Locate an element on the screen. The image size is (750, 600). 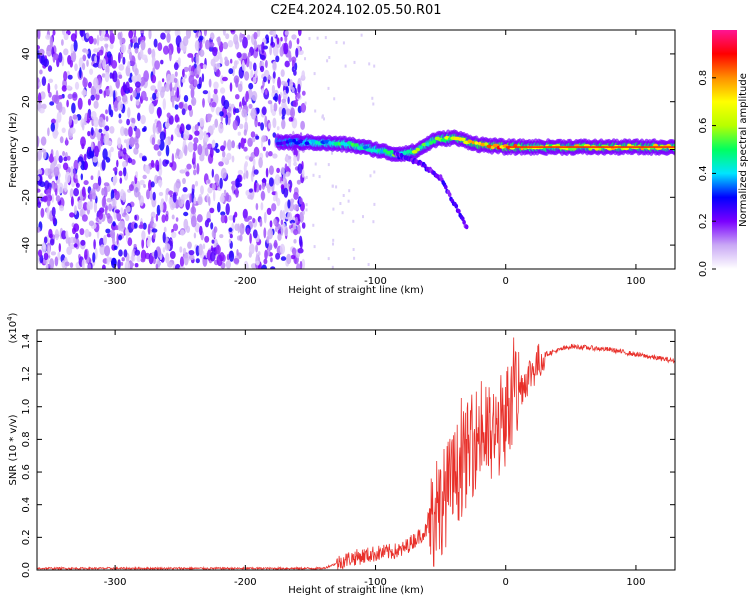
y-tick-label: 1.4 is located at coordinates (26, 341).